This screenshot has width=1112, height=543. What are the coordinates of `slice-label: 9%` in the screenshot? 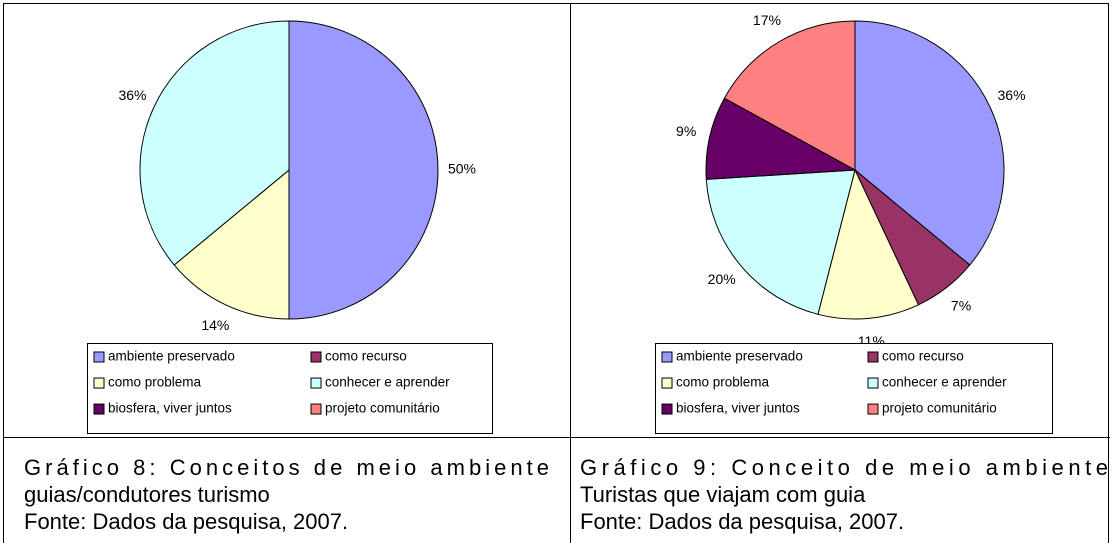 It's located at (686, 131).